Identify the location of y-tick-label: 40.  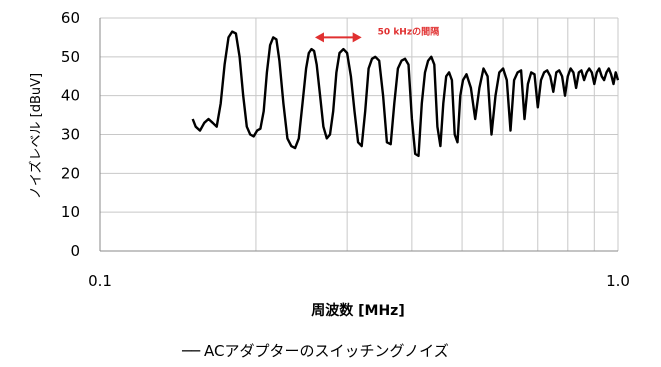
(70, 96).